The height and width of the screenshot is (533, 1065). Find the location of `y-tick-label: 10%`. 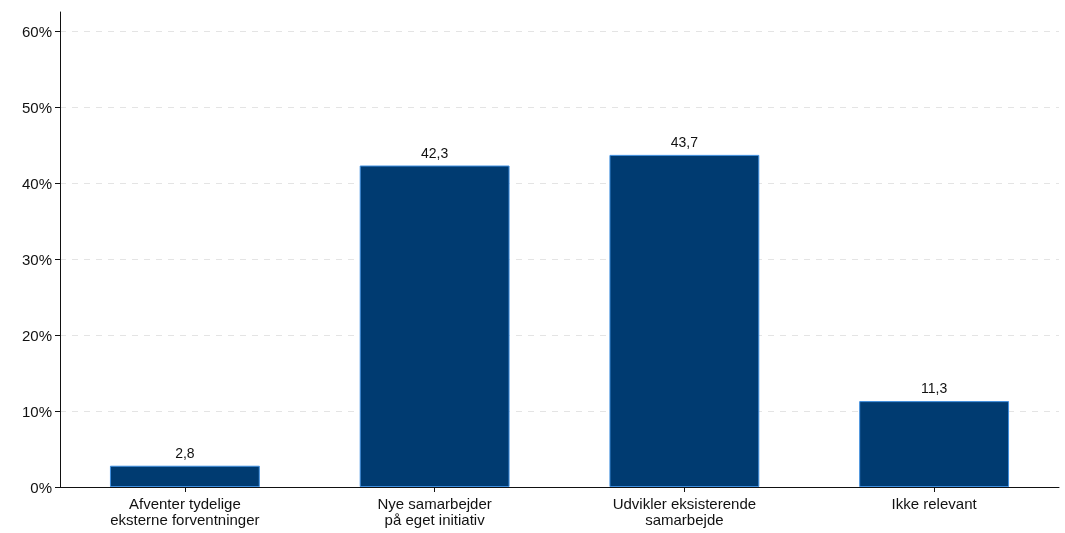

y-tick-label: 10% is located at coordinates (36, 411).